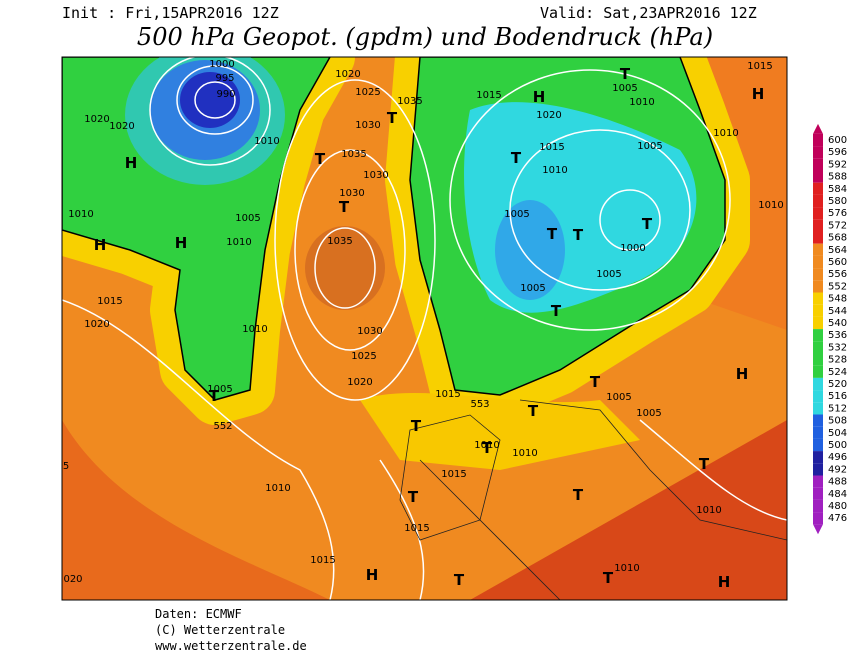  I want to click on website: www.wetterzentrale.de, so click(231, 646).